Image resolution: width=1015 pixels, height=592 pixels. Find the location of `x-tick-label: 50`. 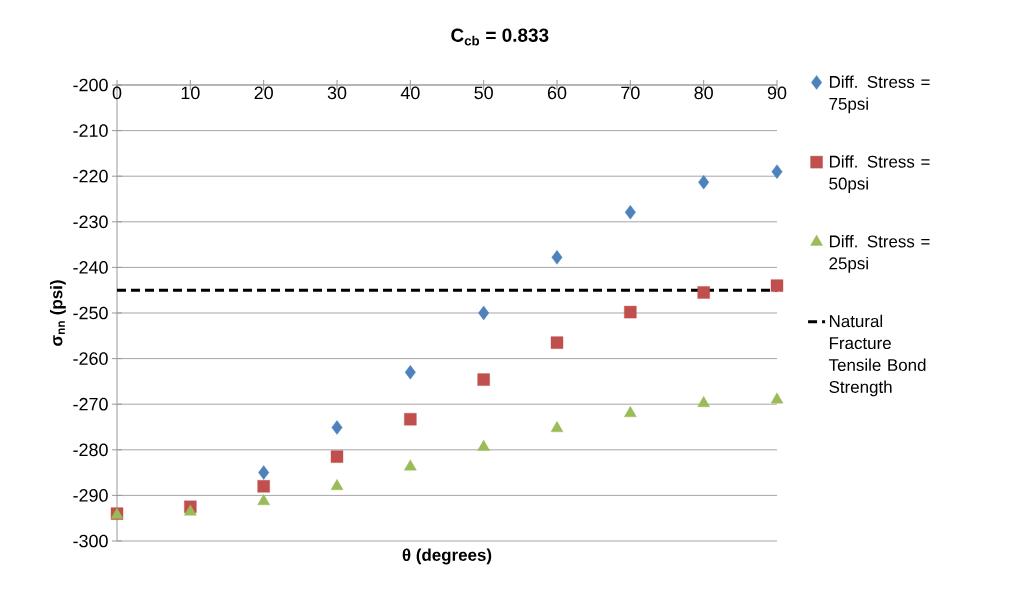

x-tick-label: 50 is located at coordinates (483, 93).